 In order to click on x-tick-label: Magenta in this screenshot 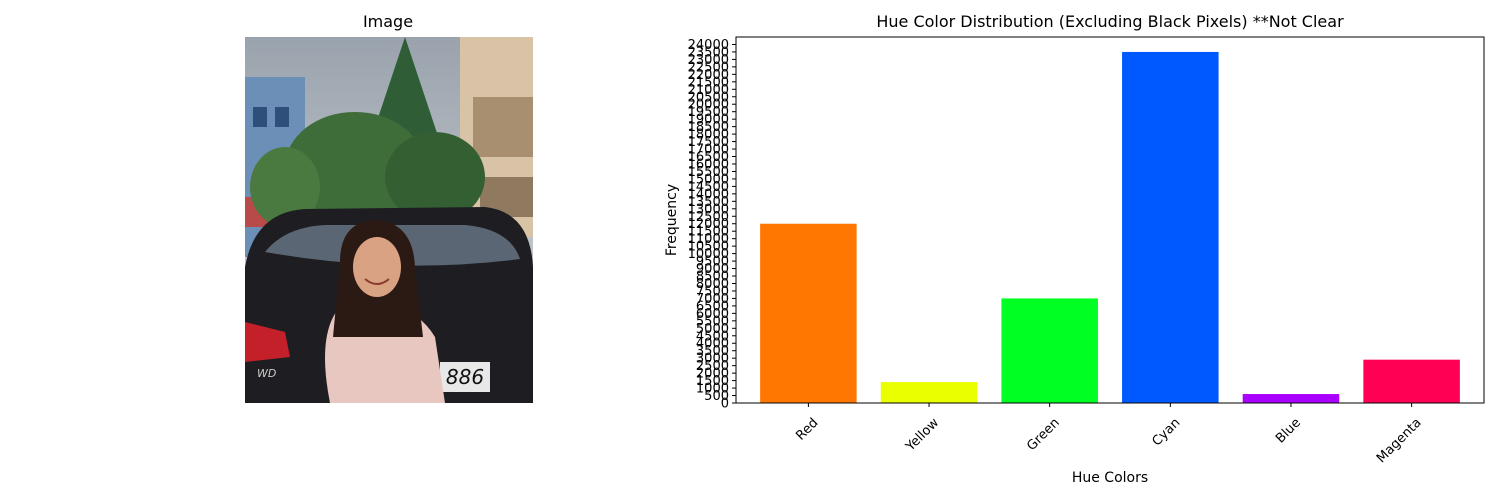, I will do `click(1399, 440)`.